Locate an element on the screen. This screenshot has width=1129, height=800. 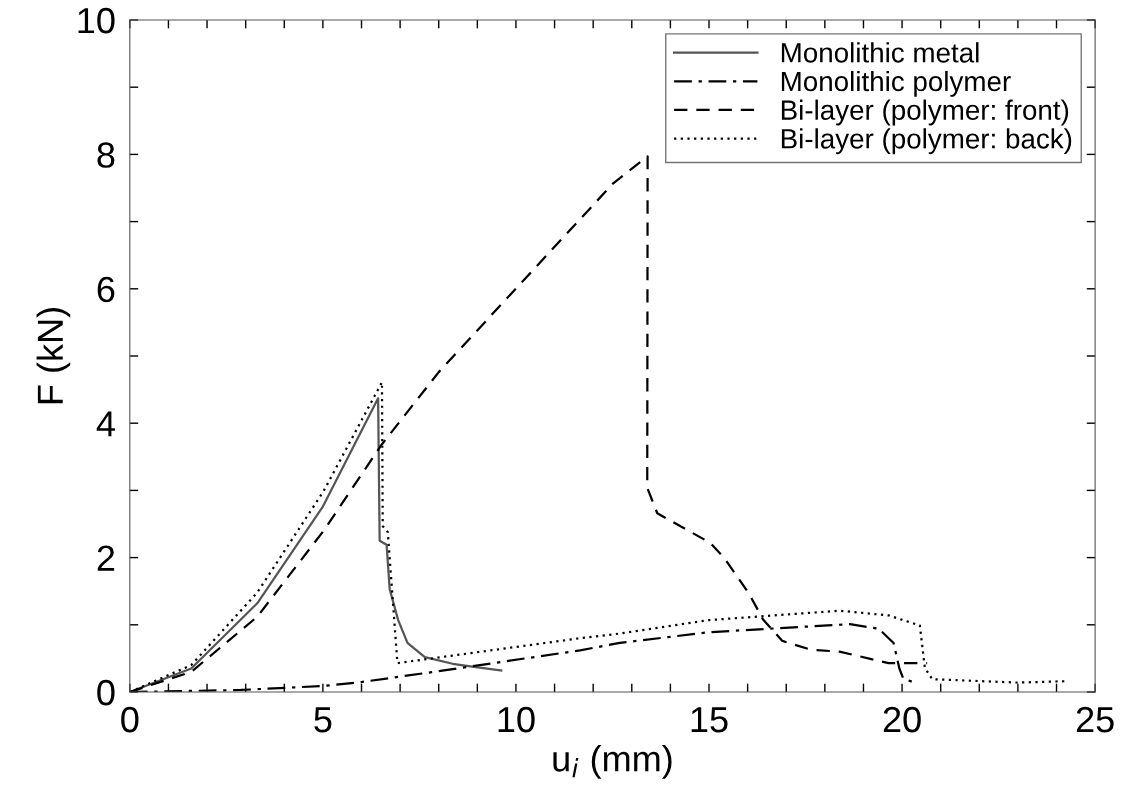
legend-label: Bi-layer (polymer: front) is located at coordinates (925, 112).